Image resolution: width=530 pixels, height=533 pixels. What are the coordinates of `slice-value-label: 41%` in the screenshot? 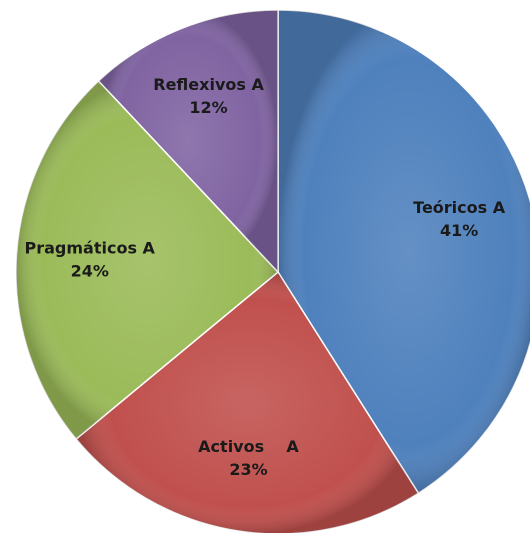 It's located at (459, 230).